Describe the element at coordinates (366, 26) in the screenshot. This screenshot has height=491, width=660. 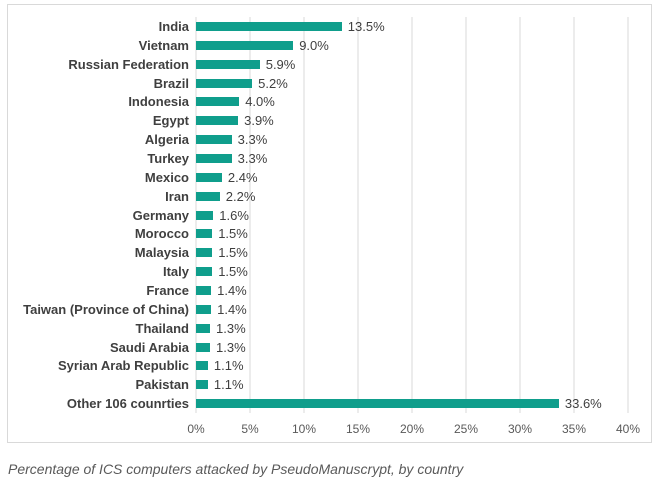
I see `value-label: 13.5%` at that location.